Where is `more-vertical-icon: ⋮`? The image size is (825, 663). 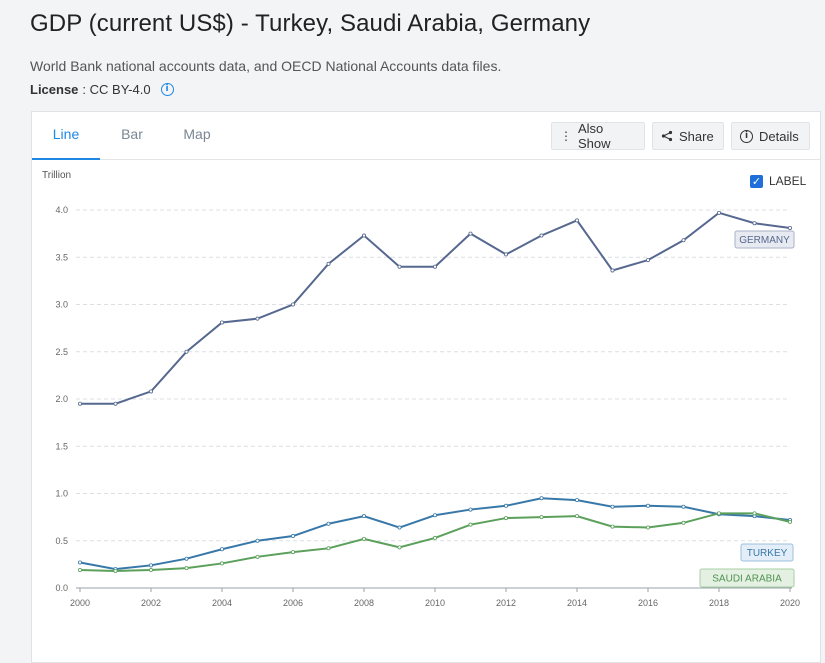
more-vertical-icon: ⋮ is located at coordinates (566, 136).